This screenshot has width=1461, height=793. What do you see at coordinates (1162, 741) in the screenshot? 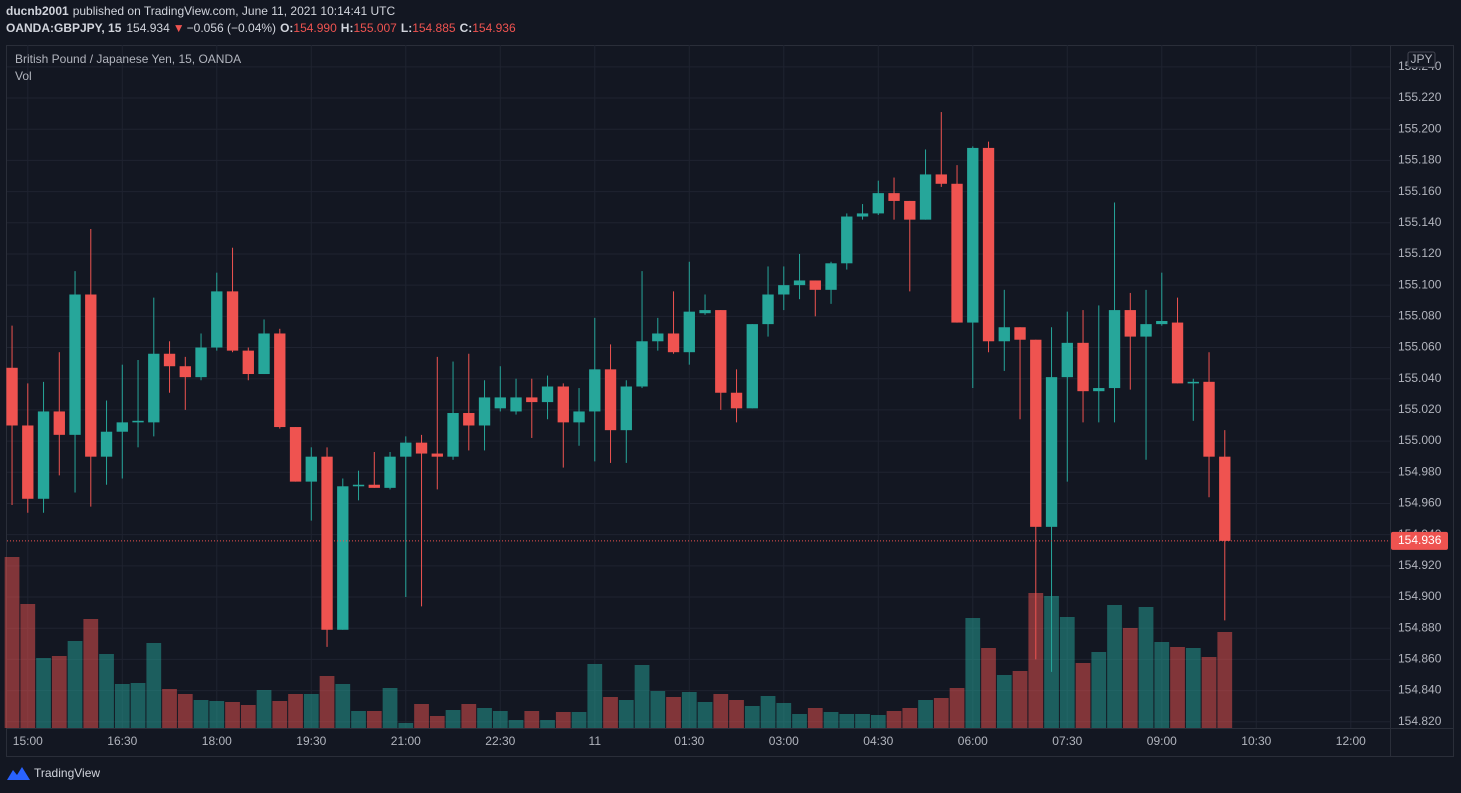
I see `x-tick-label: 09:00` at bounding box center [1162, 741].